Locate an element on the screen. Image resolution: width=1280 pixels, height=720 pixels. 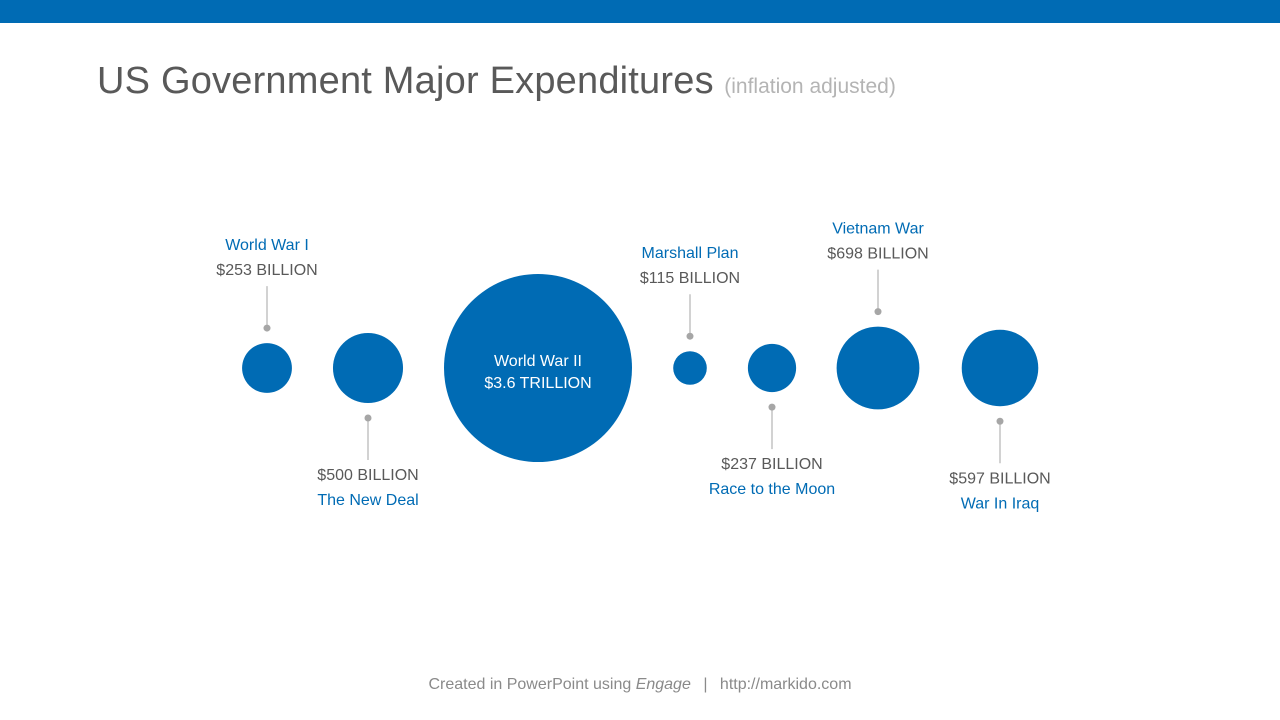
bubble-value-vietnam-war: $698 BILLION is located at coordinates (877, 254).